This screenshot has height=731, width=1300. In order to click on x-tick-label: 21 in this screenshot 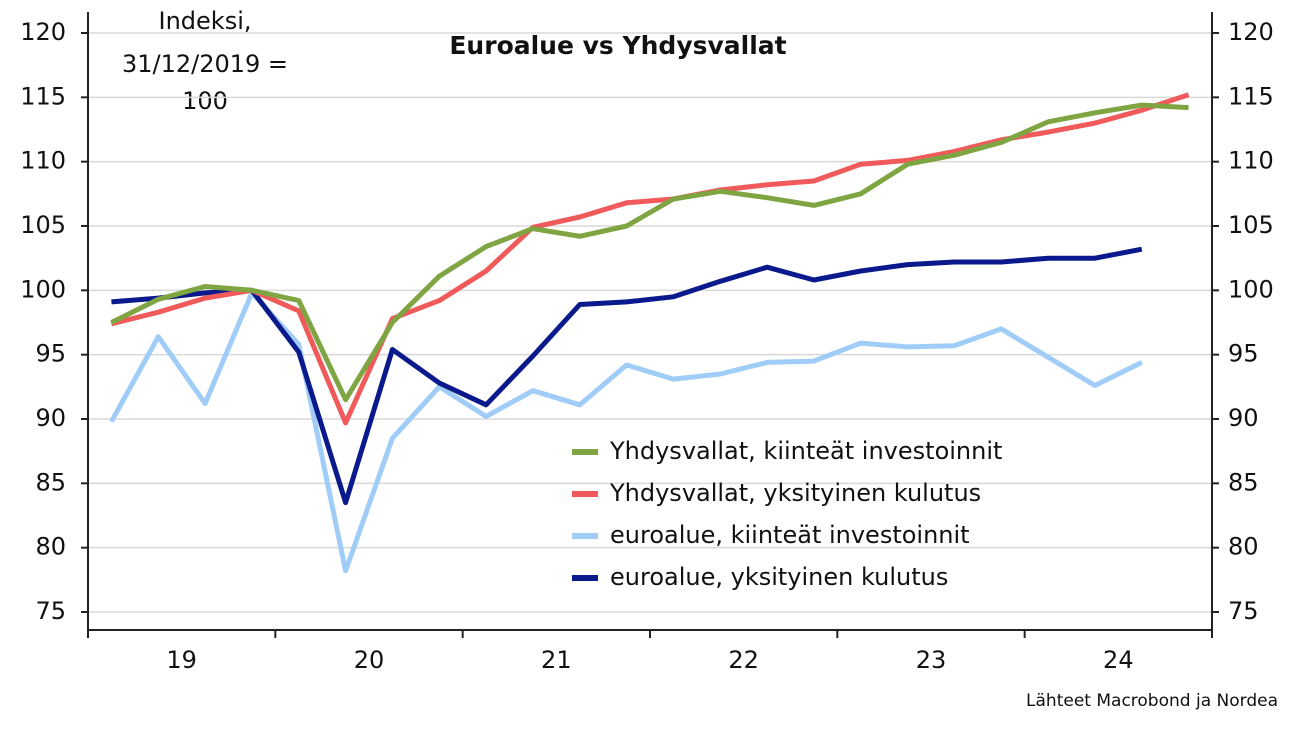, I will do `click(556, 660)`.